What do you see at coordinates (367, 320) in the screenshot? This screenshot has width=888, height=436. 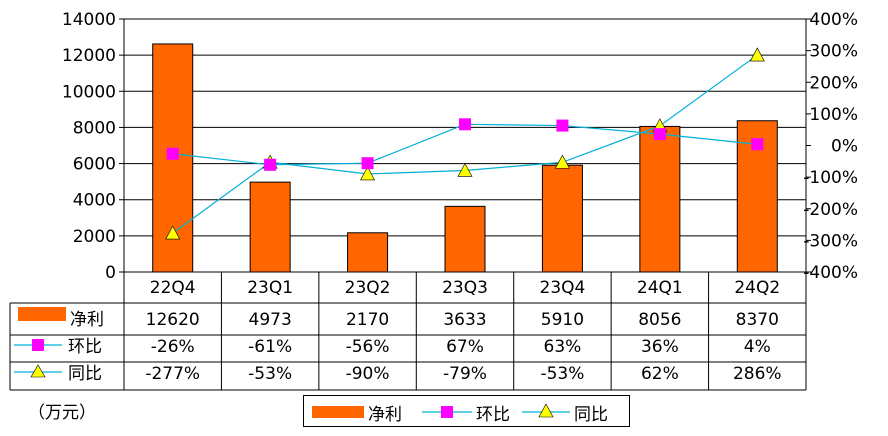 I see `table-value-profit: 2170` at bounding box center [367, 320].